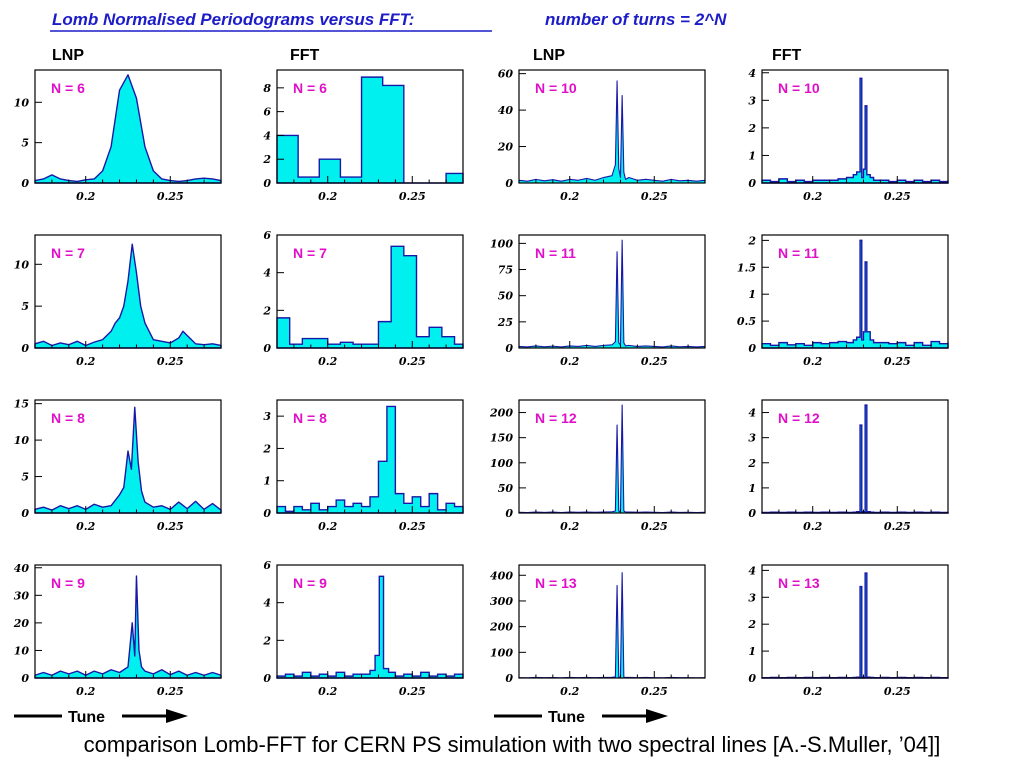 The width and height of the screenshot is (1024, 768). I want to click on panel-lnp-n-7: 0.2 0.25 0 5 10 N = 7, so click(118, 301).